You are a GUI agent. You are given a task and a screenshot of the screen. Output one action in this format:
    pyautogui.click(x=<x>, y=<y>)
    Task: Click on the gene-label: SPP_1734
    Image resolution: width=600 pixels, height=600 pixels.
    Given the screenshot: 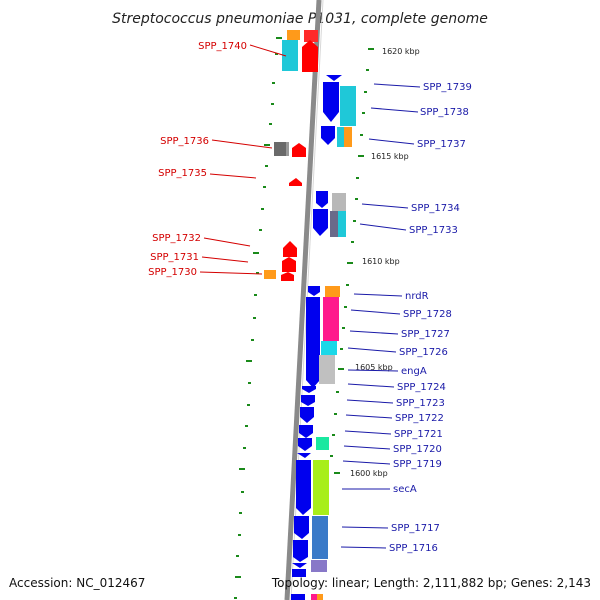 What is the action you would take?
    pyautogui.click(x=435, y=208)
    